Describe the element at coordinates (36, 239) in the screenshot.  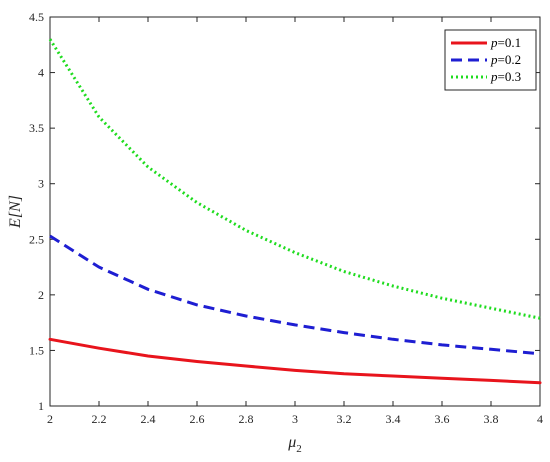
I see `y-tick-label: 2.5` at that location.